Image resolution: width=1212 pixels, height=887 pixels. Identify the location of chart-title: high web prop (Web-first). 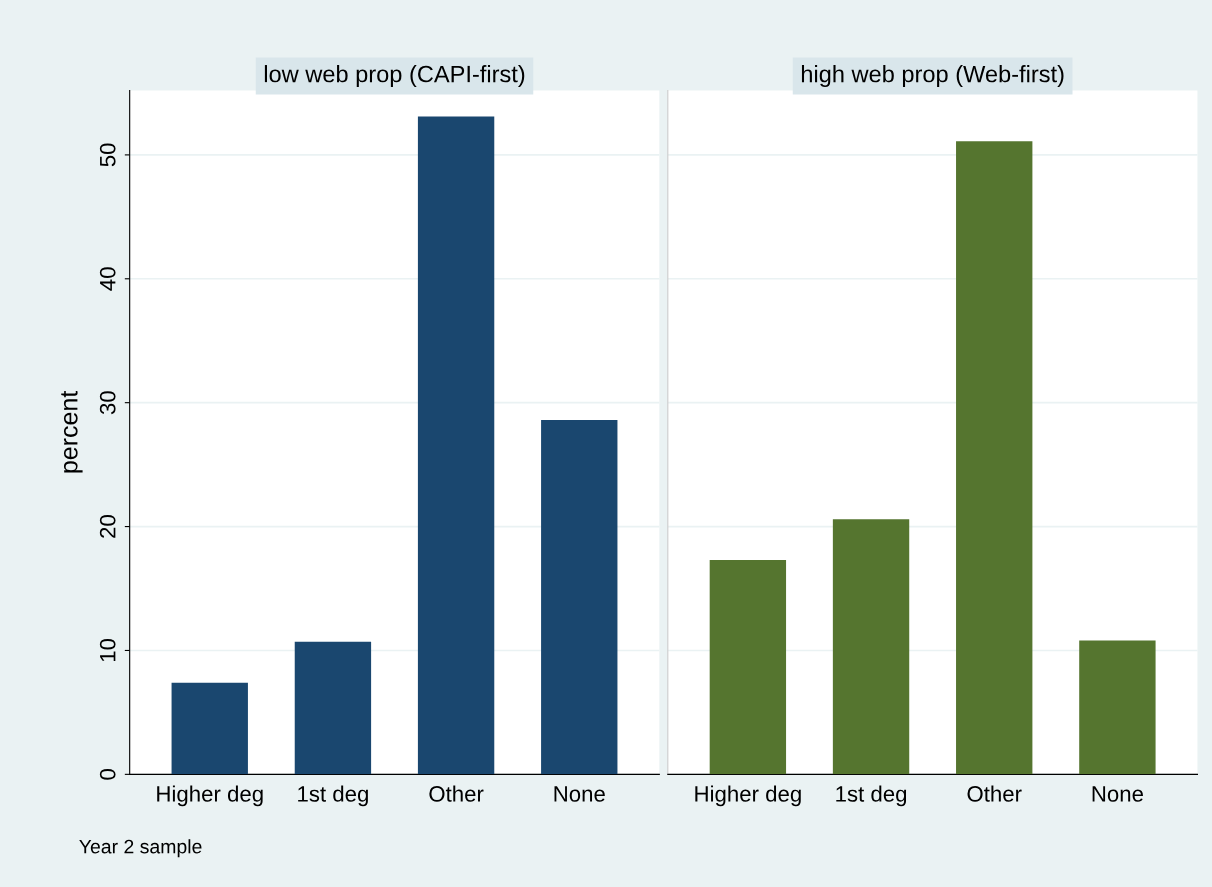
(932, 76).